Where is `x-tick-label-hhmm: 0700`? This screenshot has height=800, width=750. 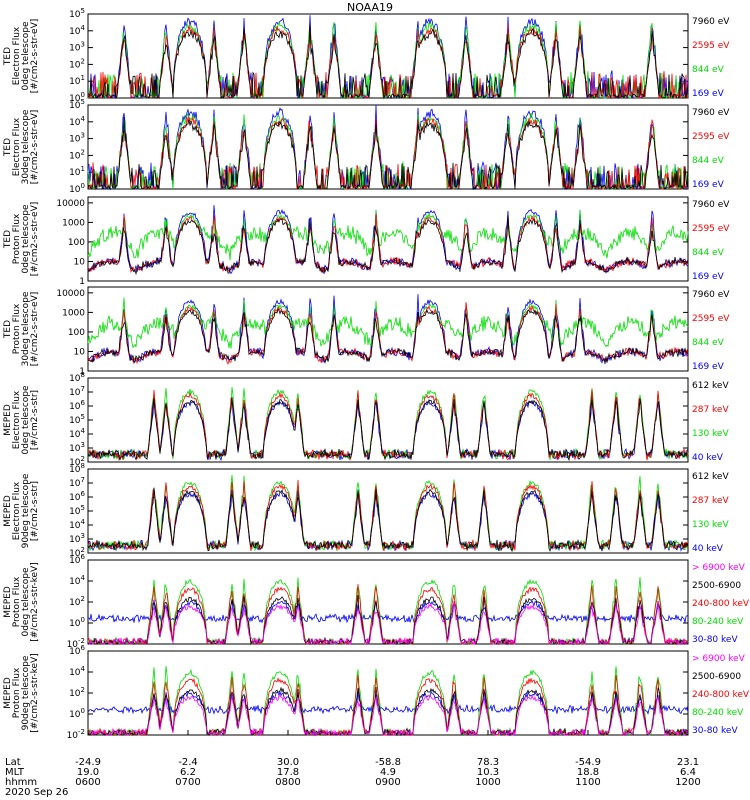 x-tick-label-hhmm: 0700 is located at coordinates (187, 782).